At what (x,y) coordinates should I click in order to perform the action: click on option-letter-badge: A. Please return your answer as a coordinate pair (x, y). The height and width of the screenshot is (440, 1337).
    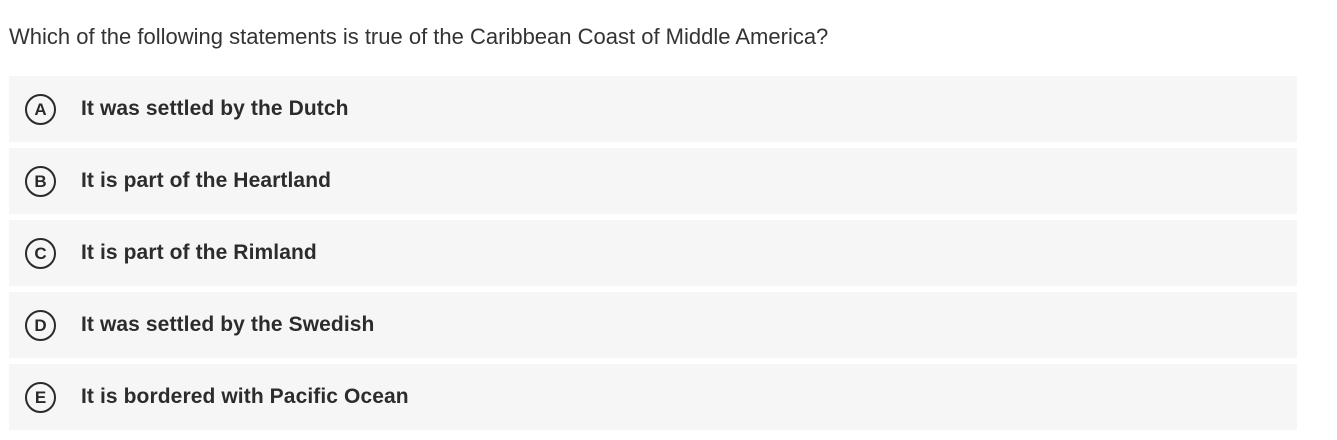
    Looking at the image, I should click on (40, 109).